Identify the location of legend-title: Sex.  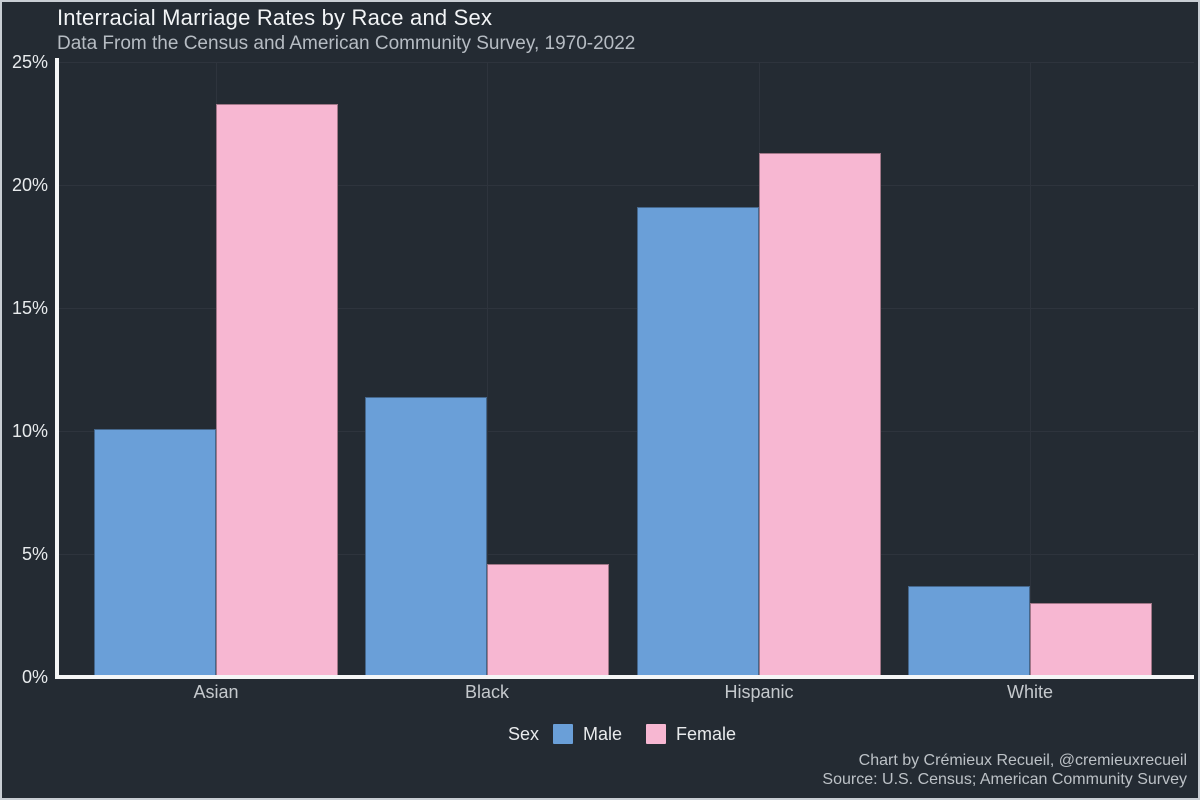
(523, 733).